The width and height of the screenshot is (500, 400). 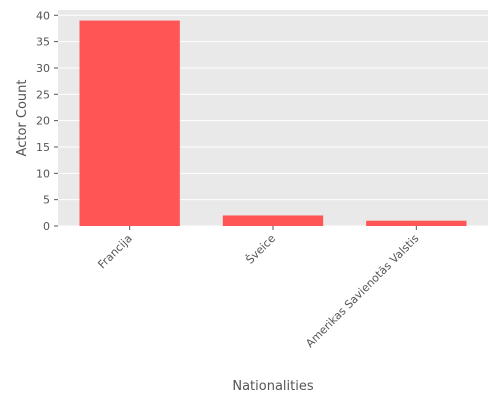 I want to click on y-tick-label: 25, so click(x=43, y=94).